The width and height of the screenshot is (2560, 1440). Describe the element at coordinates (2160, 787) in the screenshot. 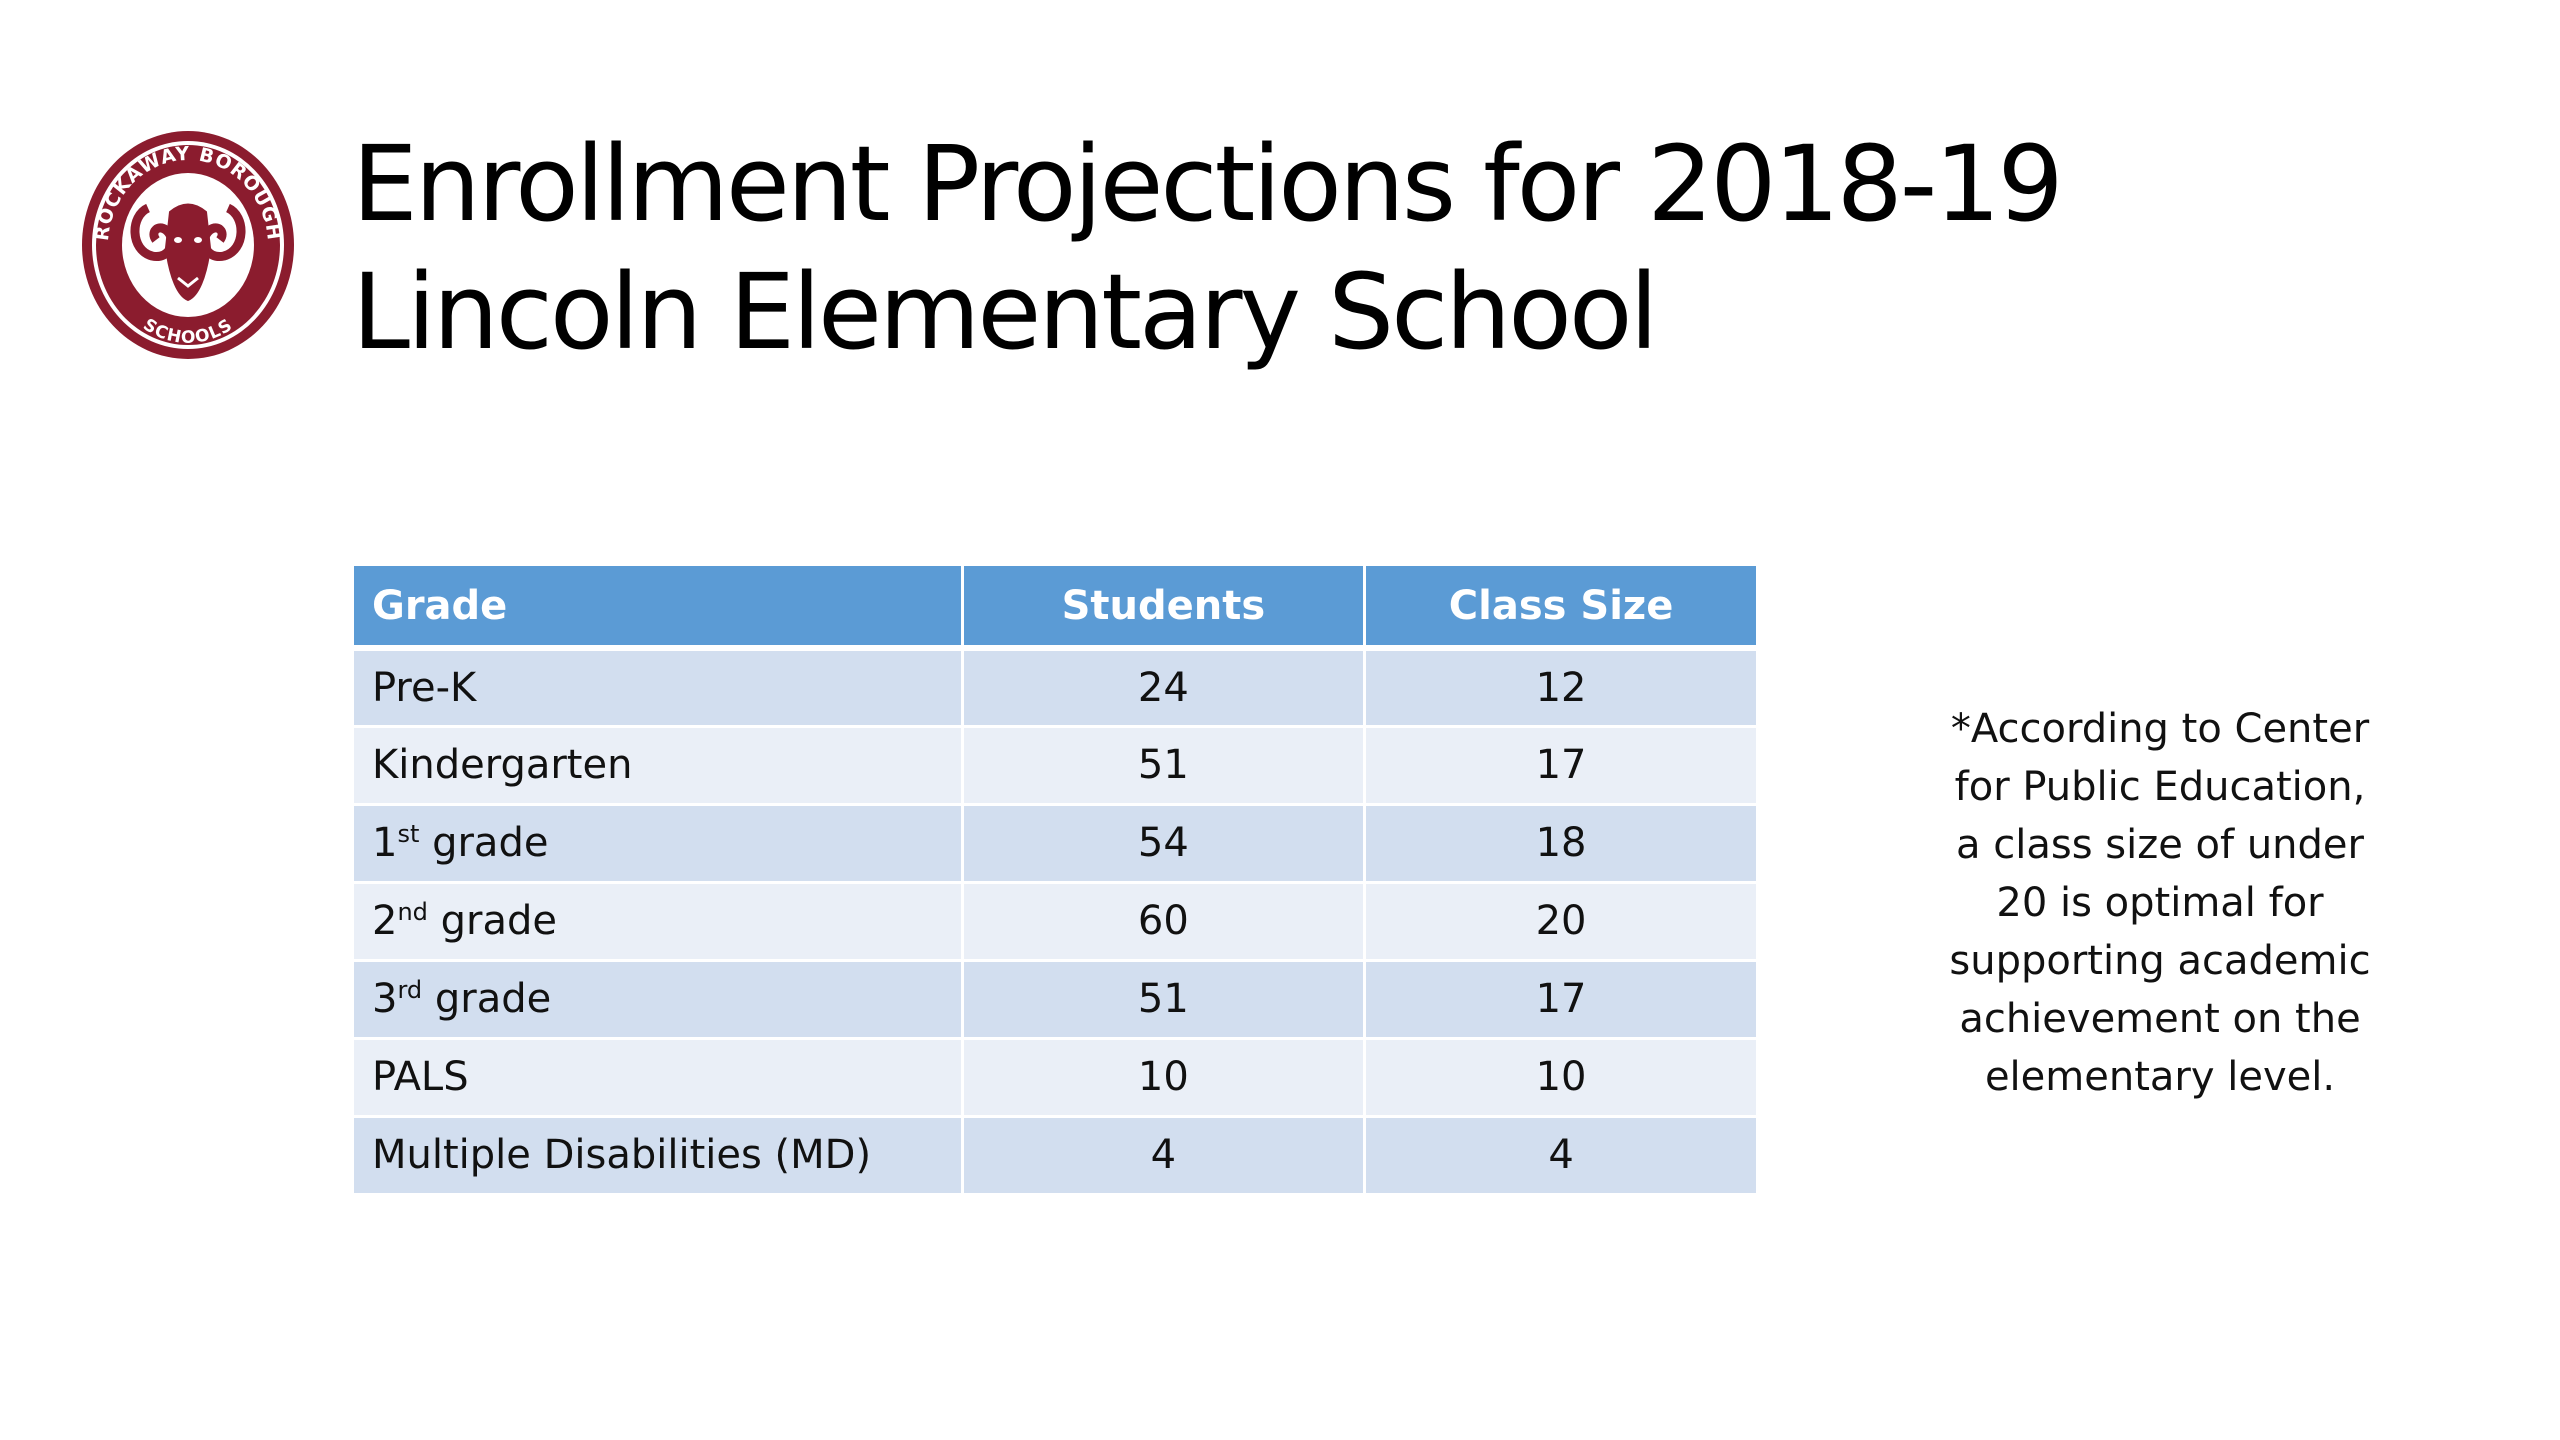

I see `note-line: for Public Education,` at that location.